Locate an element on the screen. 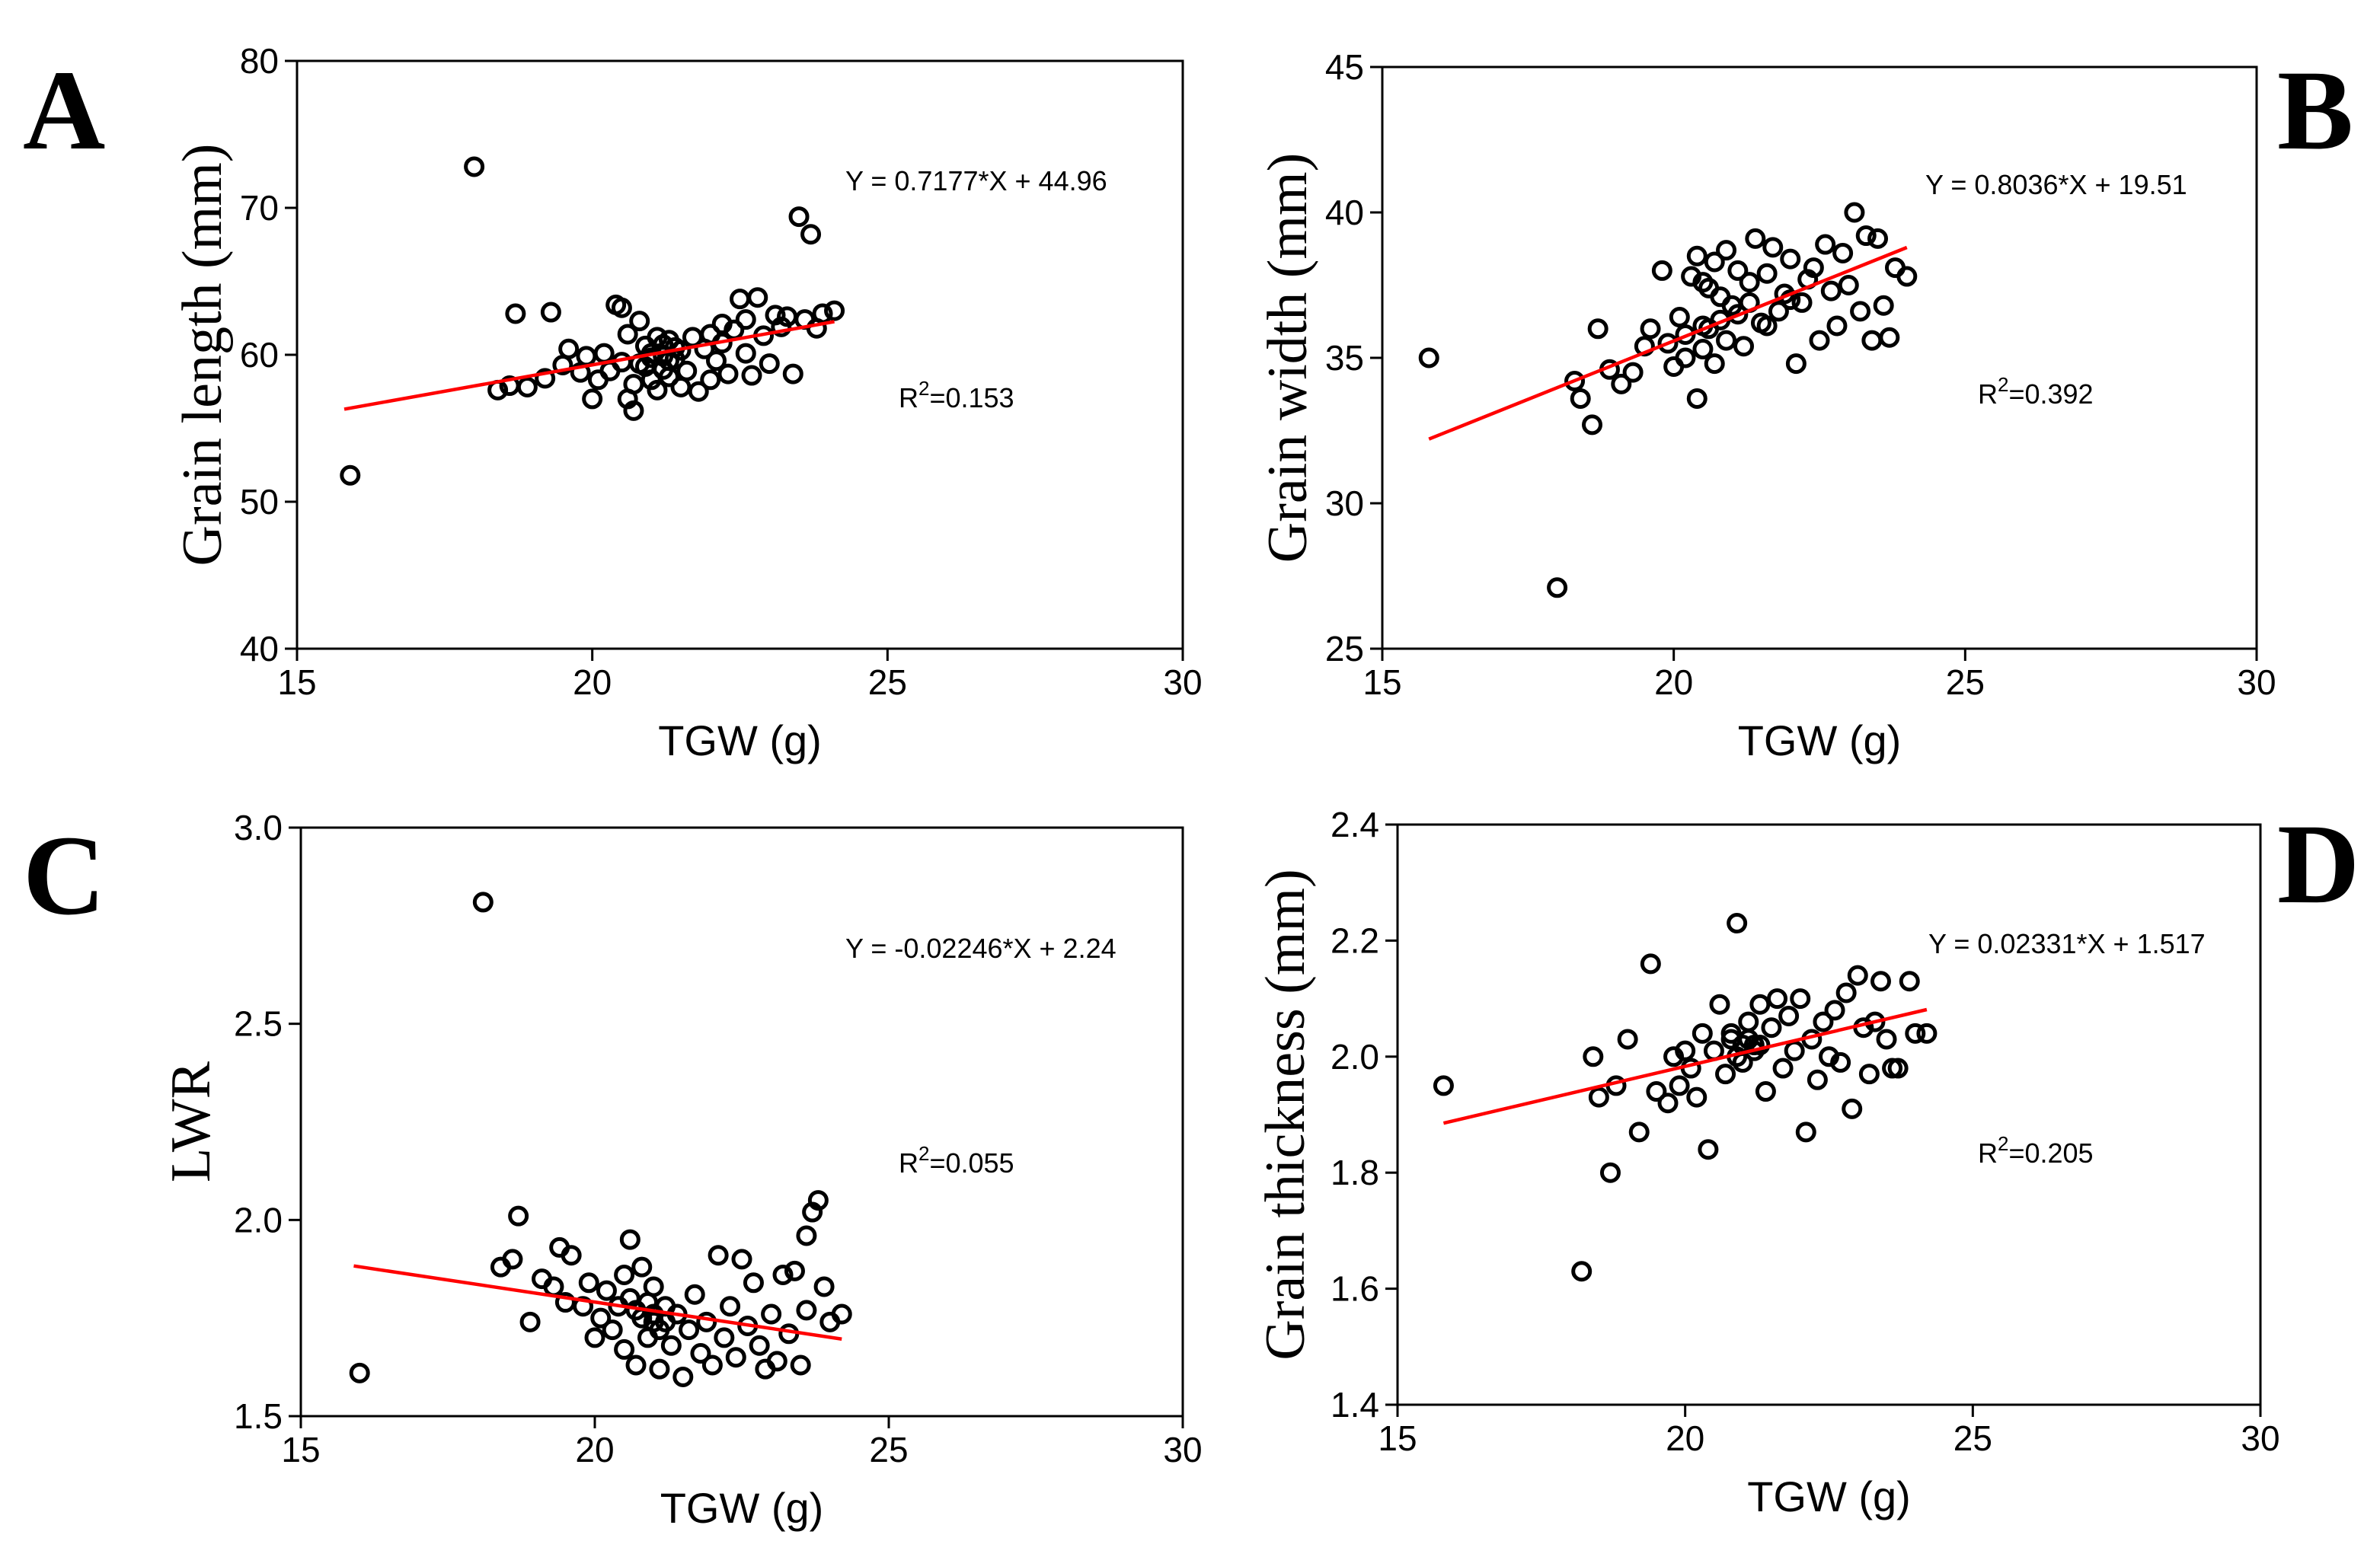 This screenshot has height=1557, width=2380. y-tick-label: 1.6 is located at coordinates (1355, 1289).